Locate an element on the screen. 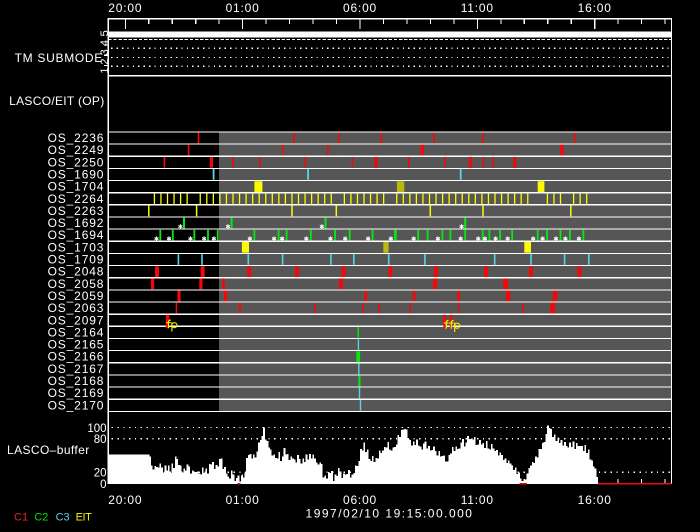  svg-text: 80 is located at coordinates (100, 440).